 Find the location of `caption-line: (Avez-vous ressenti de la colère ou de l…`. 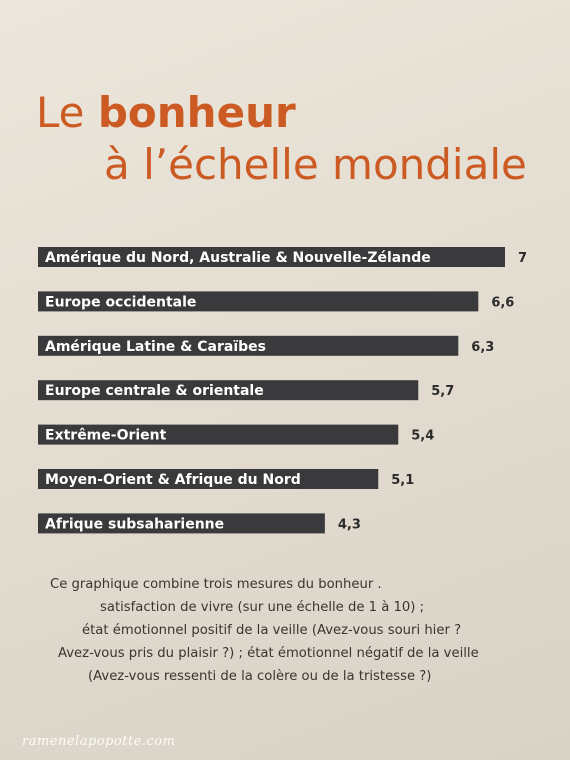

caption-line: (Avez-vous ressenti de la colère ou de l… is located at coordinates (260, 676).